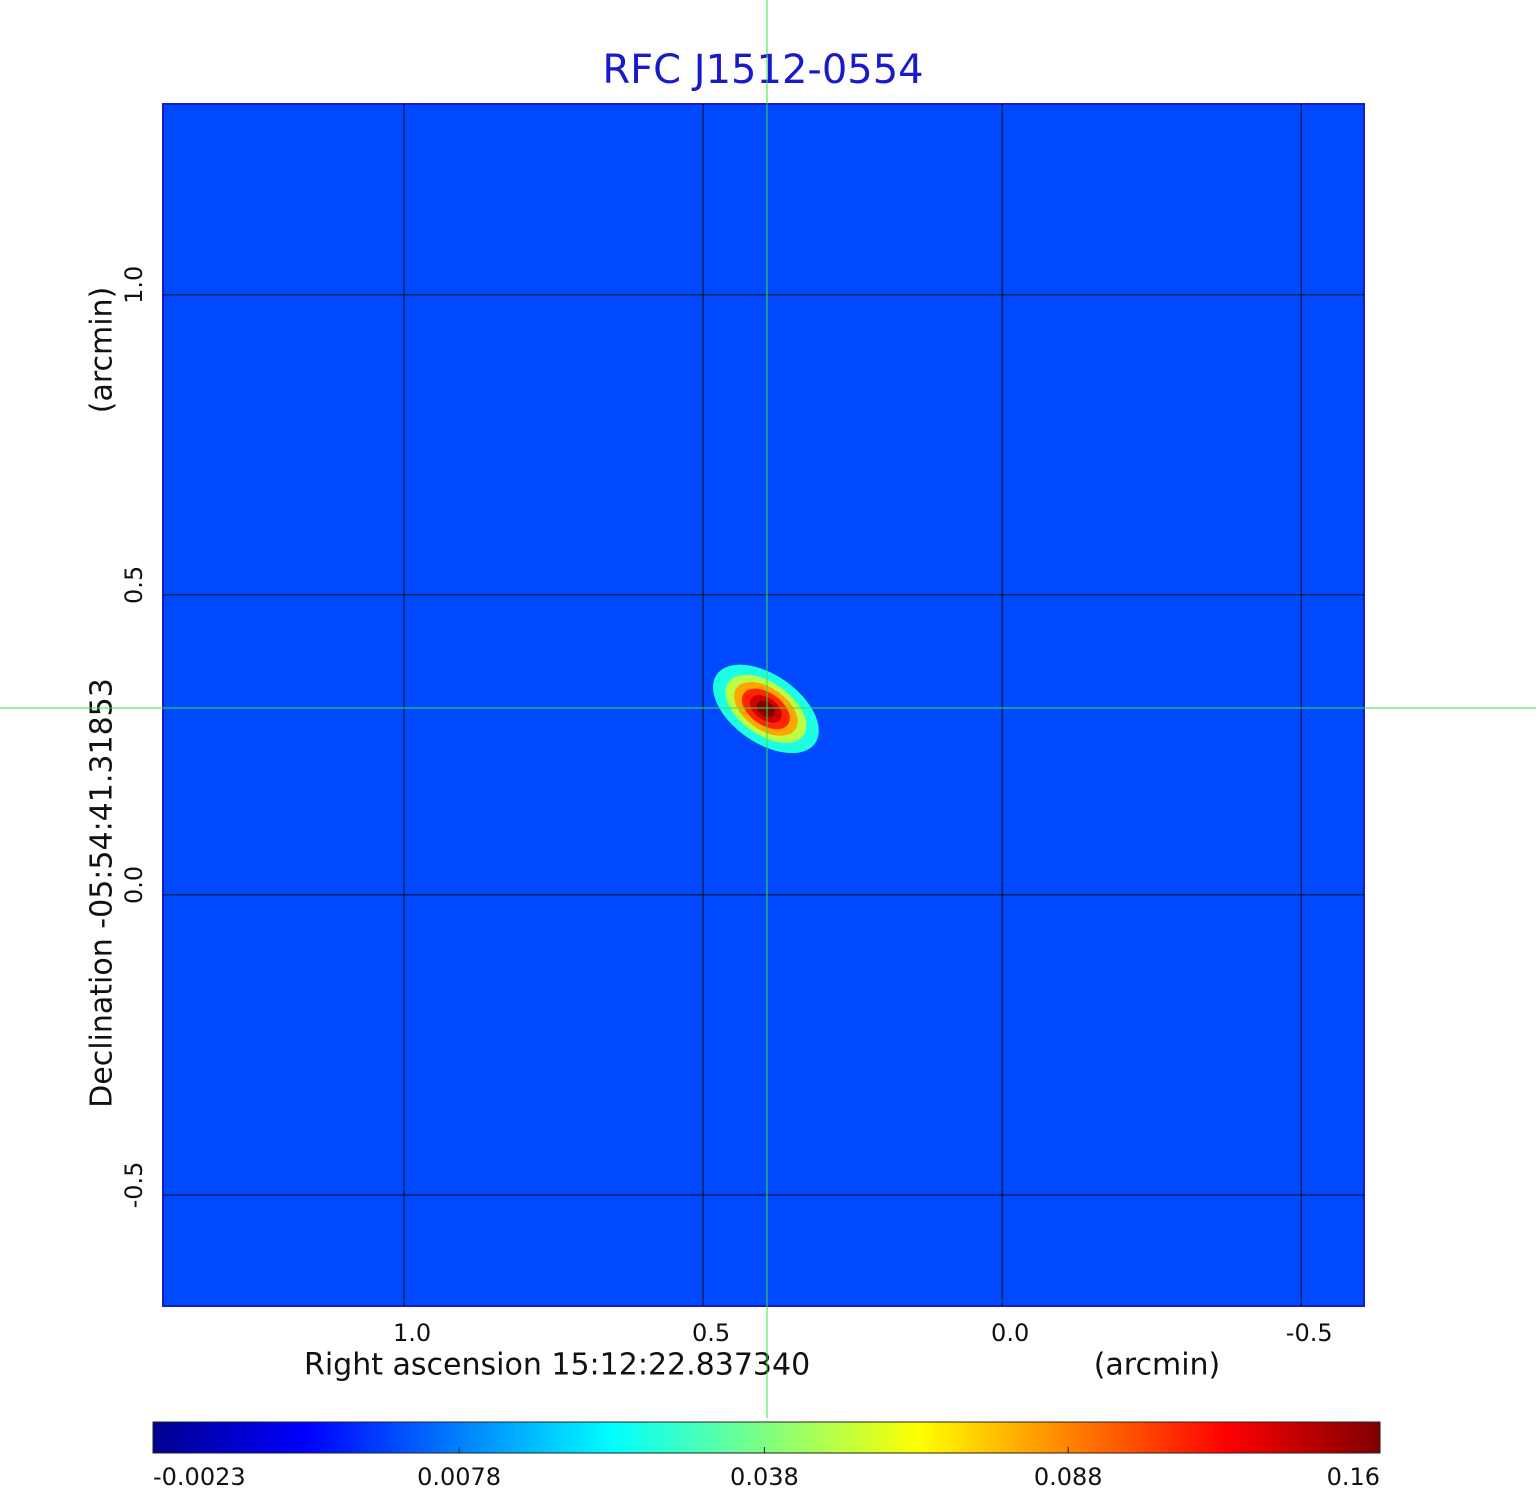 This screenshot has width=1536, height=1511. Describe the element at coordinates (134, 1185) in the screenshot. I see `y-tick-label: -0.5` at that location.